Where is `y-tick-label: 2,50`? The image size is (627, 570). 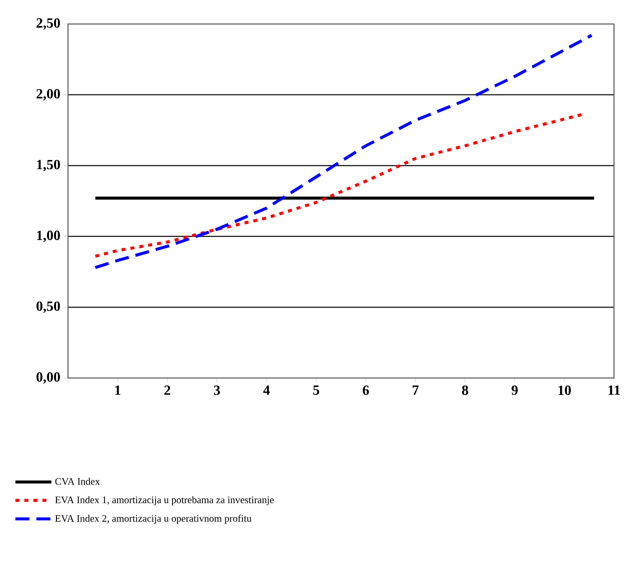
y-tick-label: 2,50 is located at coordinates (48, 24).